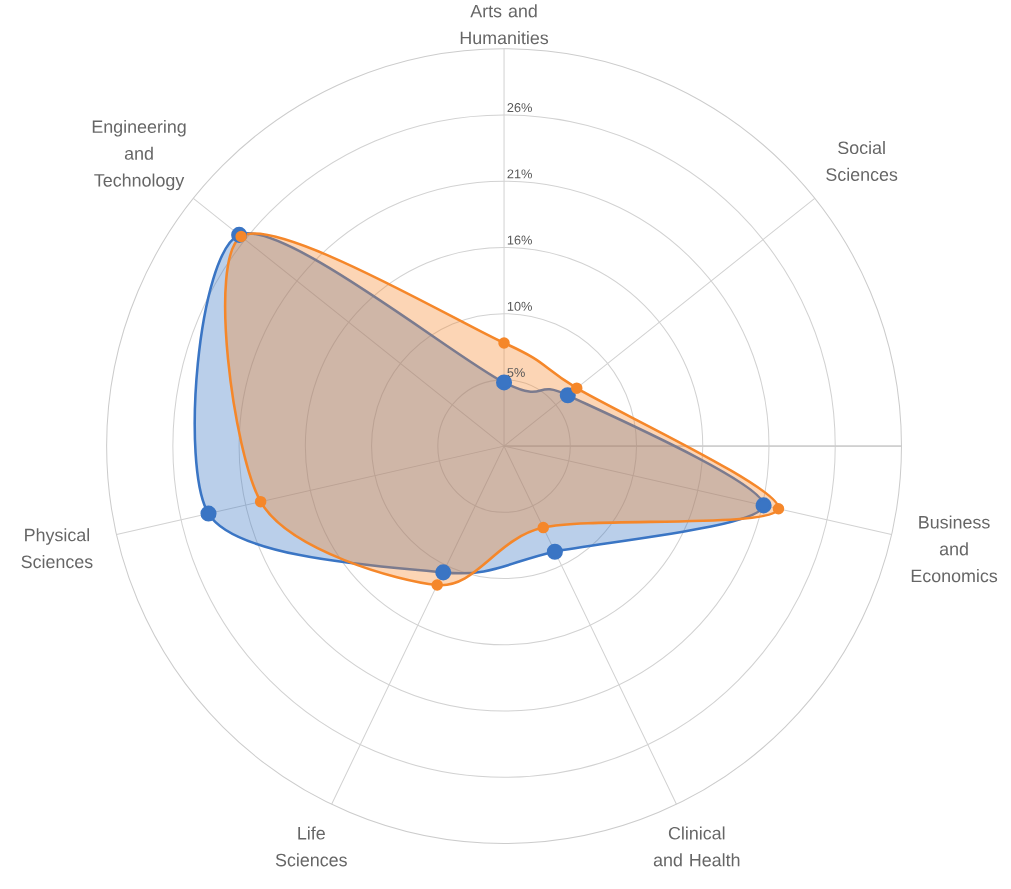  I want to click on spoke-label: Clinical and Health, so click(696, 846).